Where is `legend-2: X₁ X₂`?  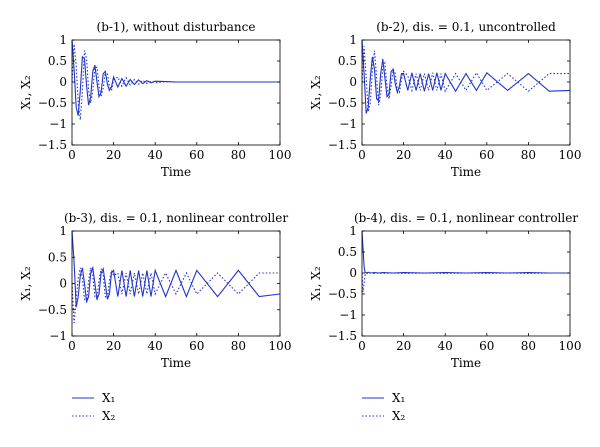
legend-2: X₁ X₂ is located at coordinates (384, 407).